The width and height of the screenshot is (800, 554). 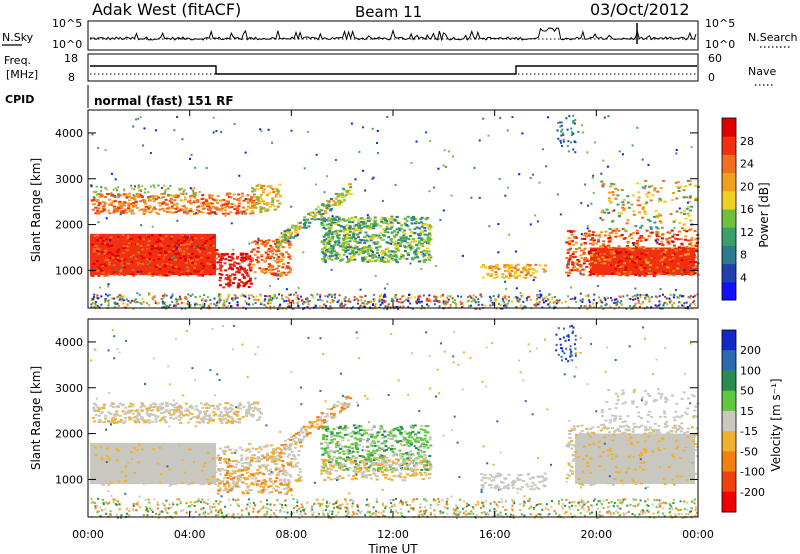 I want to click on power-colorbar-swatch, so click(x=729, y=127).